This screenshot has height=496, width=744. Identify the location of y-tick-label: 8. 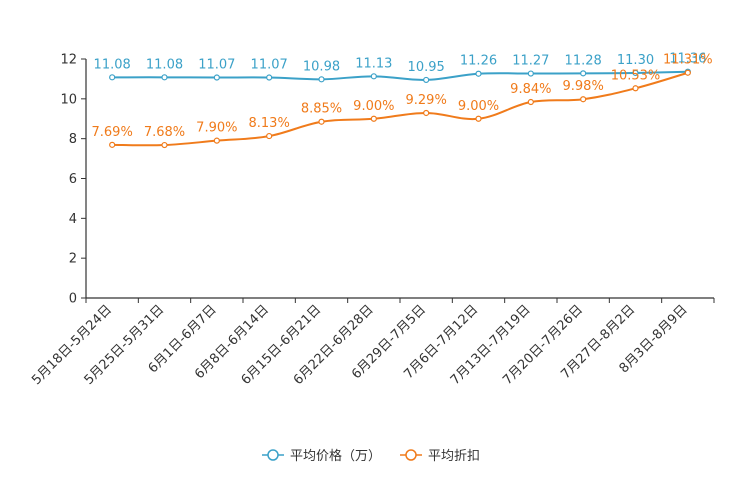
(73, 139).